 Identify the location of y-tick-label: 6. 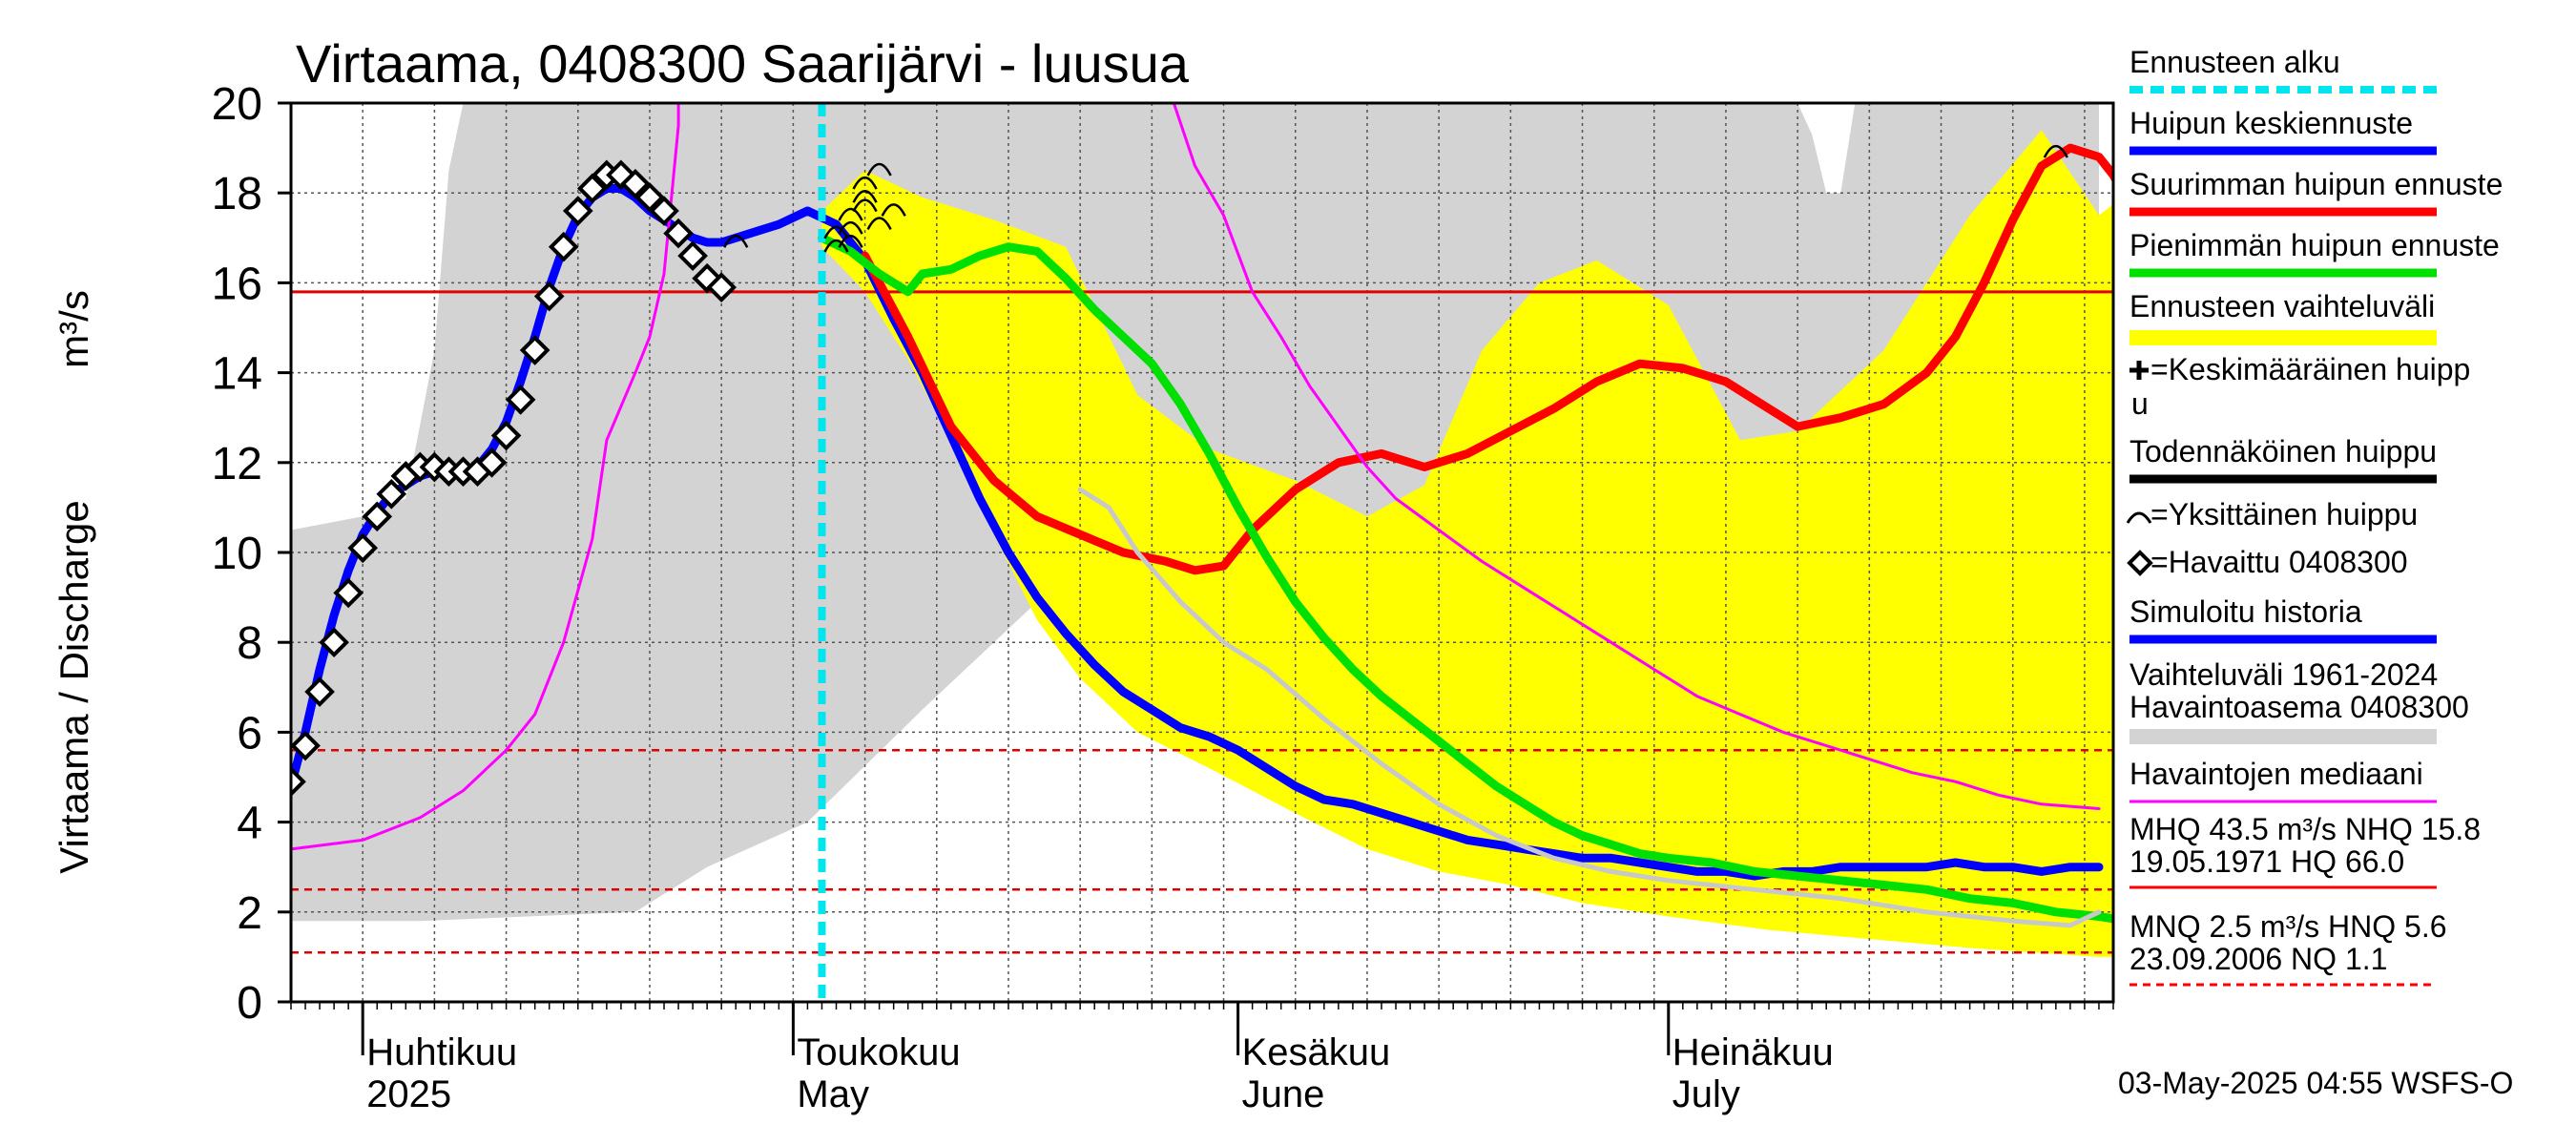
(249, 734).